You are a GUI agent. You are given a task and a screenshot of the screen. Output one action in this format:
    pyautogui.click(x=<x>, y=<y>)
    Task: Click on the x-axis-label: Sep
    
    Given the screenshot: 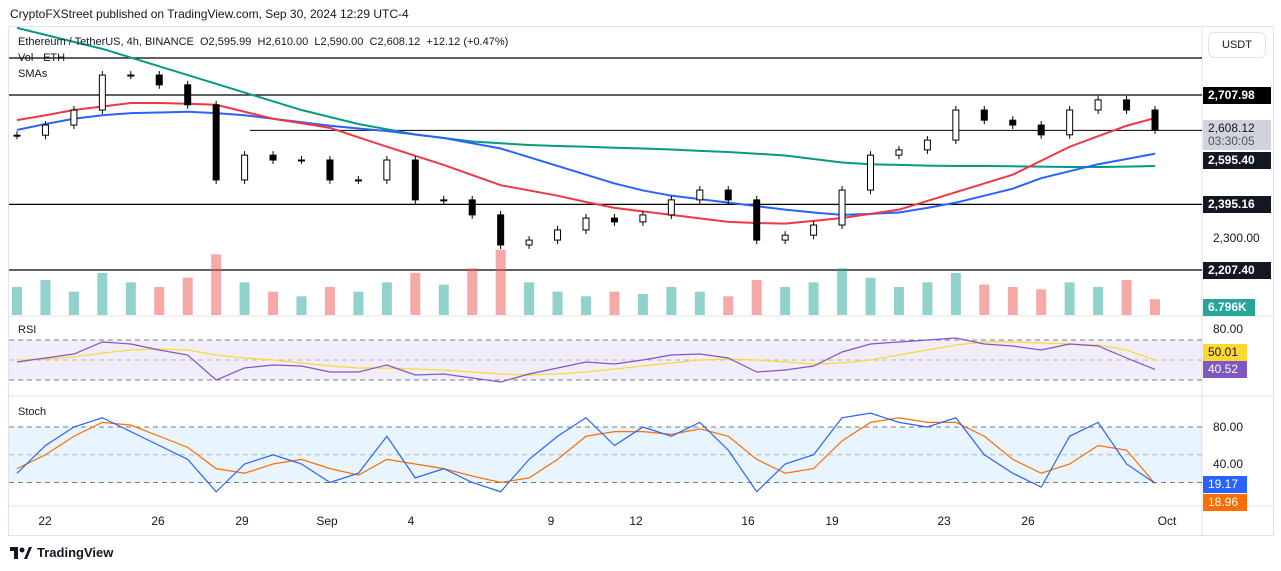 What is the action you would take?
    pyautogui.click(x=327, y=521)
    